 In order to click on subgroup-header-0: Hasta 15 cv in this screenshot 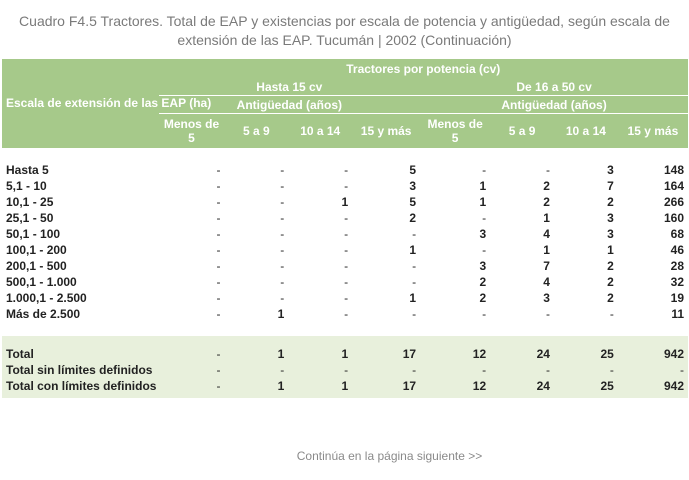, I will do `click(289, 87)`.